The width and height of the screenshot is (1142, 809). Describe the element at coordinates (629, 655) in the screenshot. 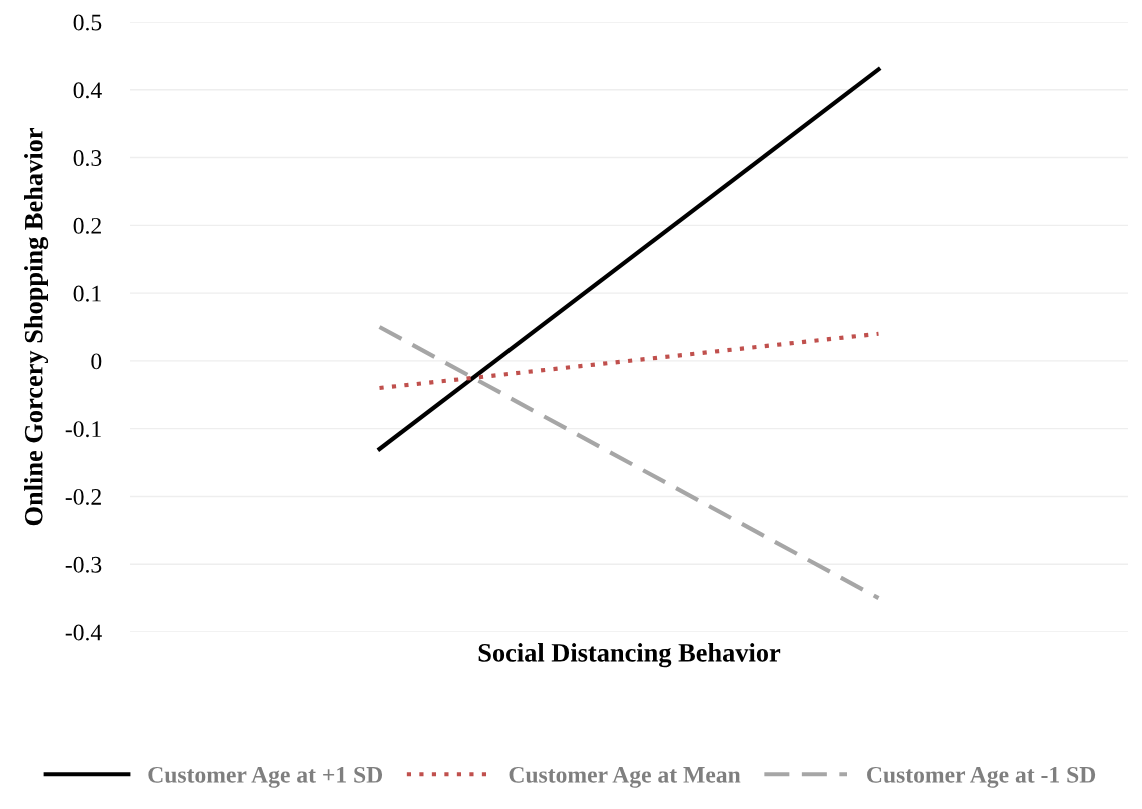

I see `x-axis-title: Social Distancing Behavior` at that location.